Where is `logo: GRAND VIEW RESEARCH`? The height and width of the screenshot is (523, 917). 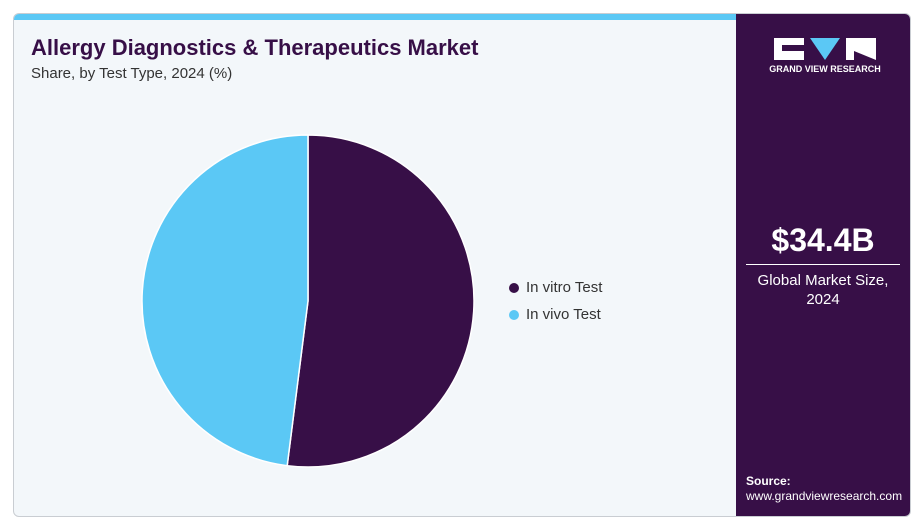
logo: GRAND VIEW RESEARCH is located at coordinates (825, 56).